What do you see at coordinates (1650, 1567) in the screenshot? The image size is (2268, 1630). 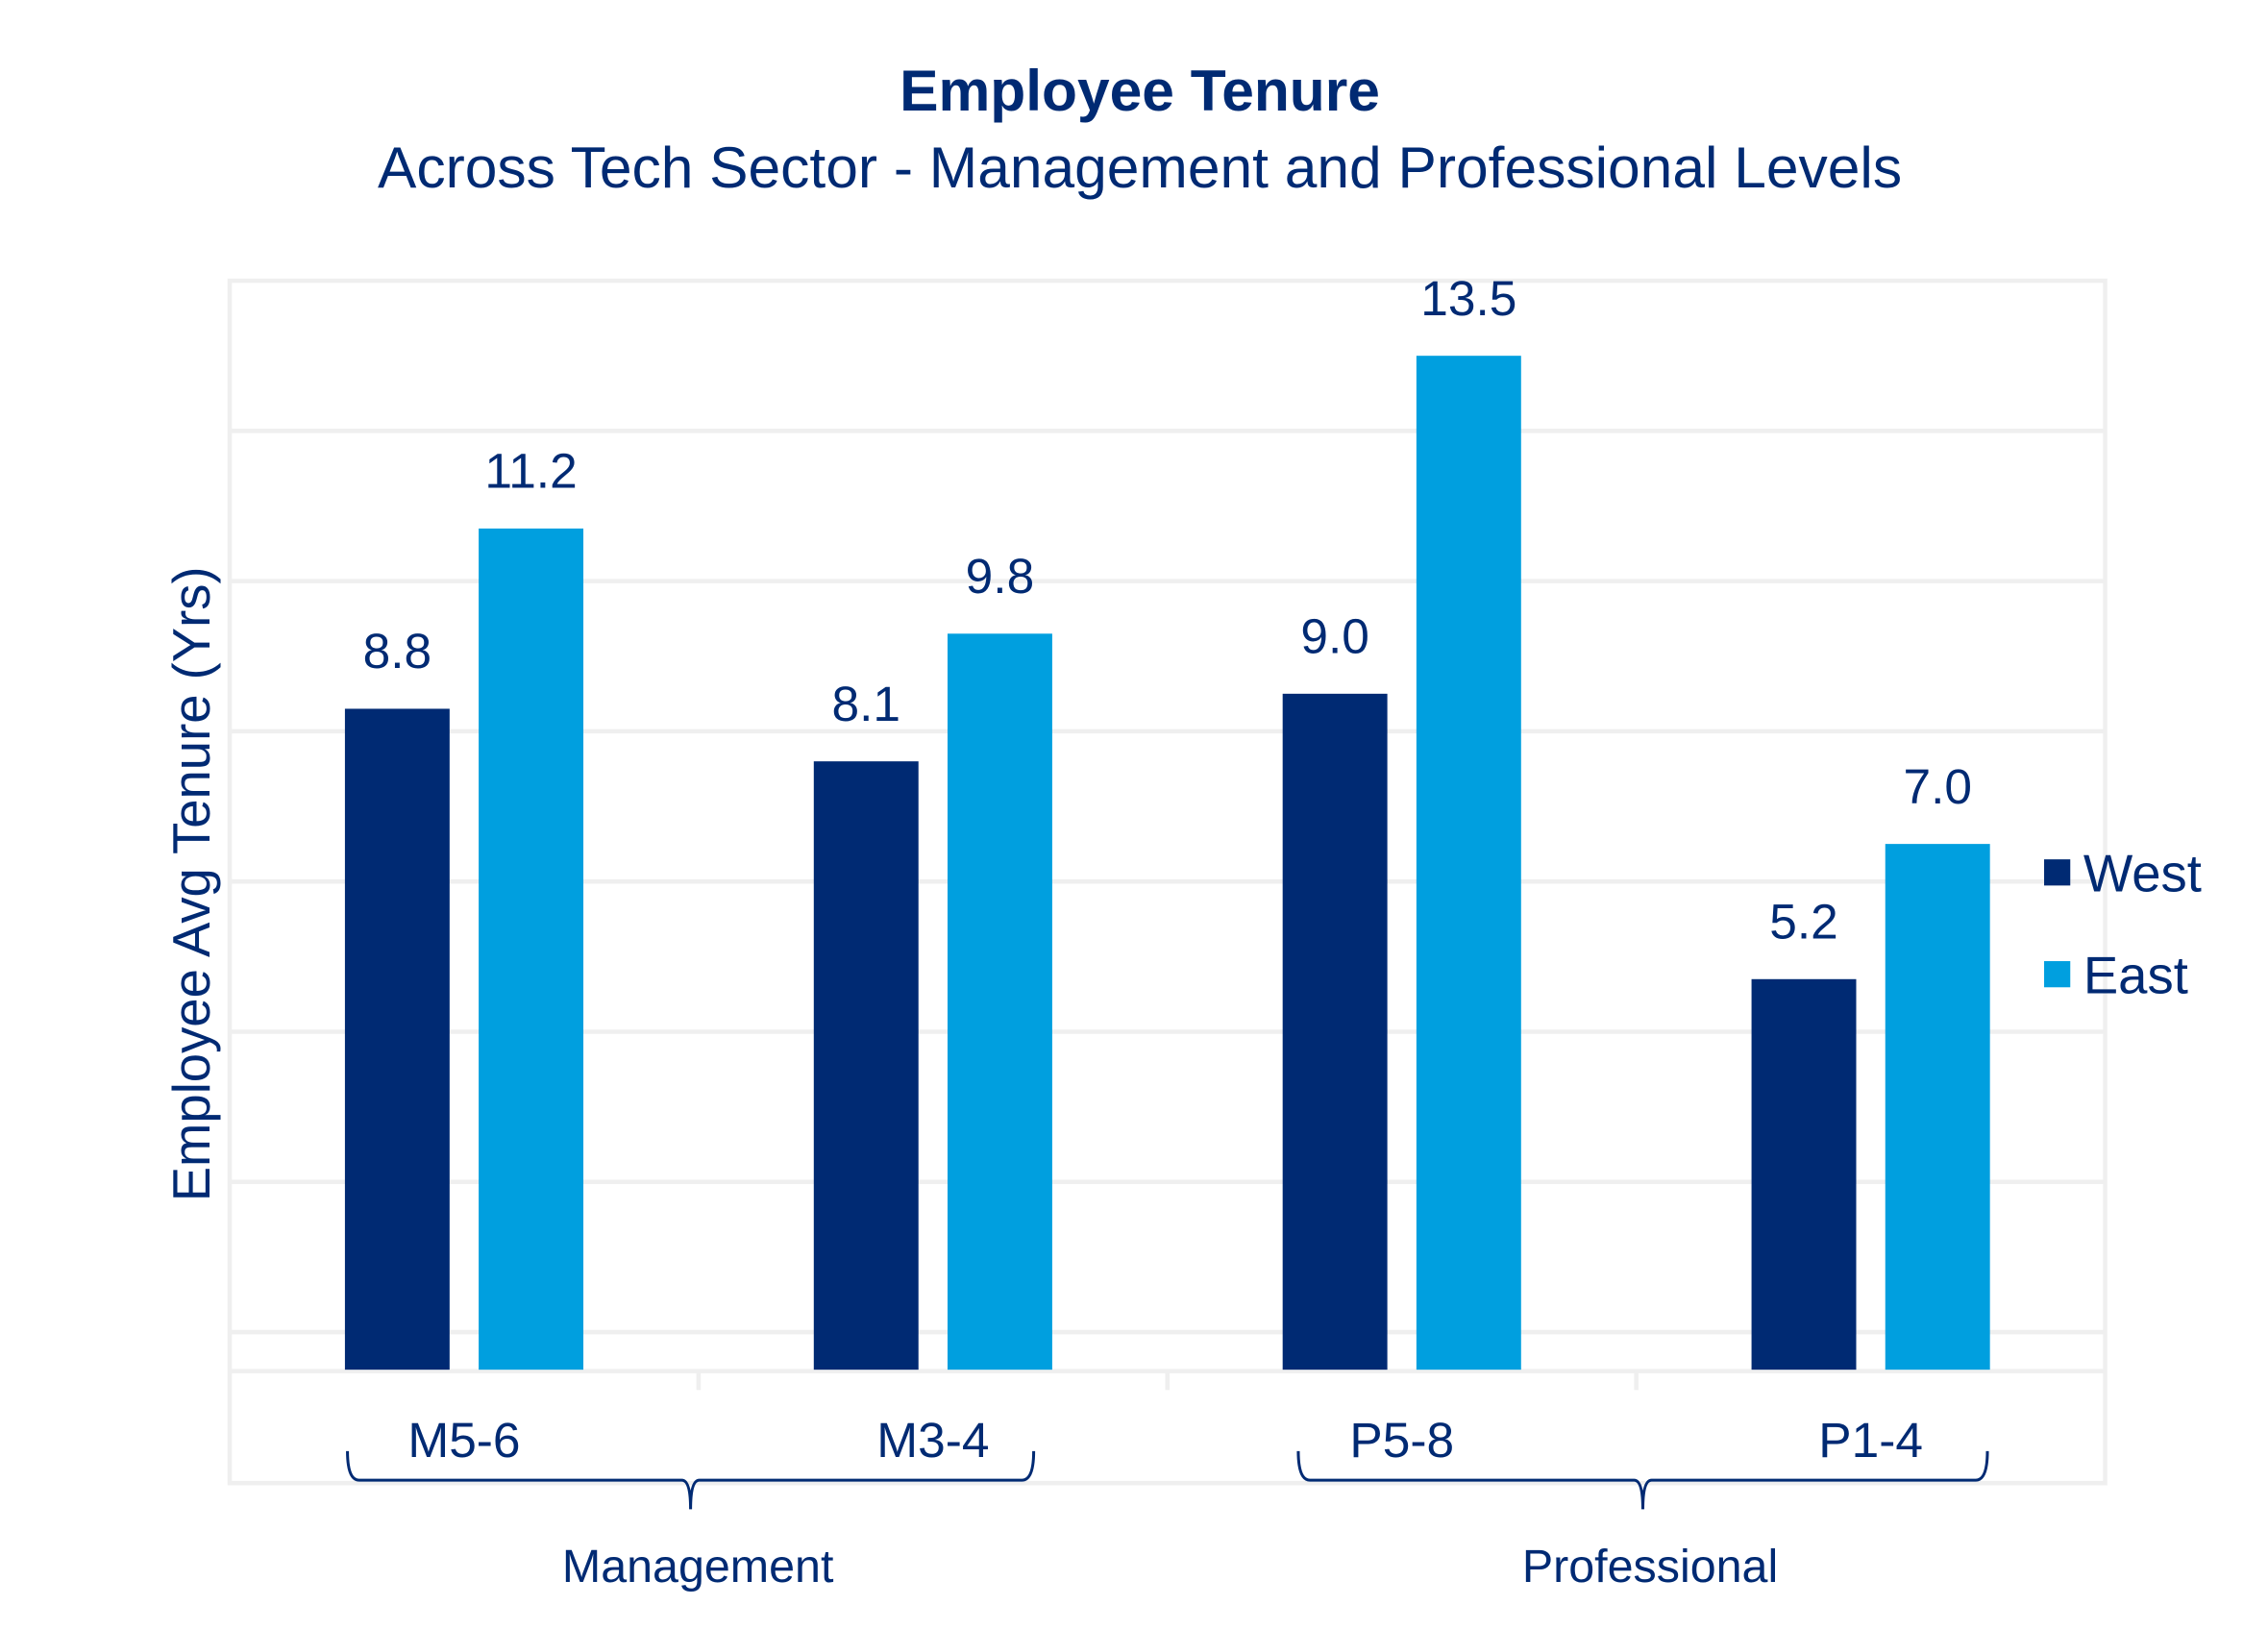 I see `group-label: Professional` at bounding box center [1650, 1567].